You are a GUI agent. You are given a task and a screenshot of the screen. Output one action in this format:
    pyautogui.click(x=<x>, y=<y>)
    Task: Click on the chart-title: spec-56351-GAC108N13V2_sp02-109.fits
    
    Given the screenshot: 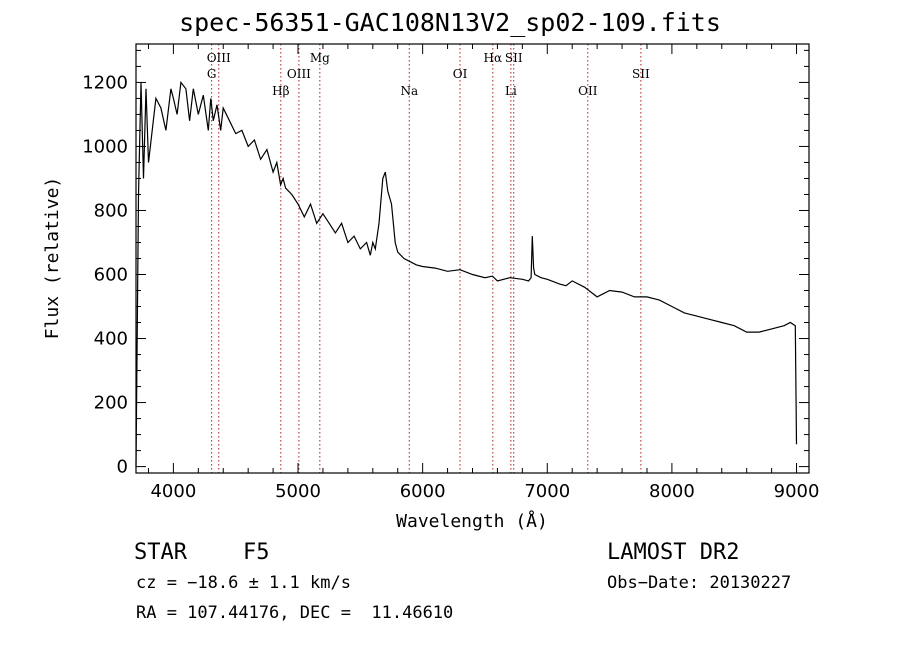 What is the action you would take?
    pyautogui.click(x=450, y=22)
    